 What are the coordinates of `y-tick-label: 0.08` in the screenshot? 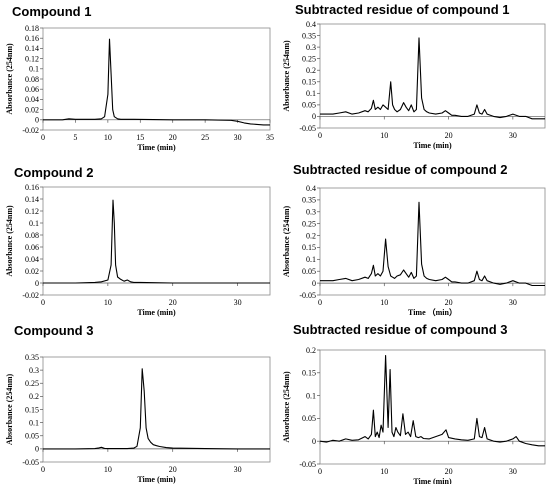 It's located at (32, 79).